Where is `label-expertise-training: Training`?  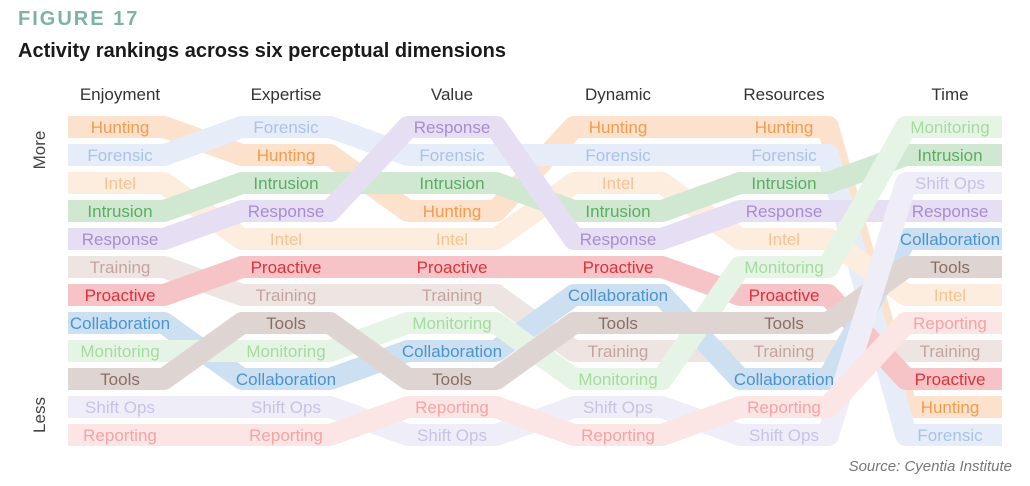 label-expertise-training: Training is located at coordinates (286, 295).